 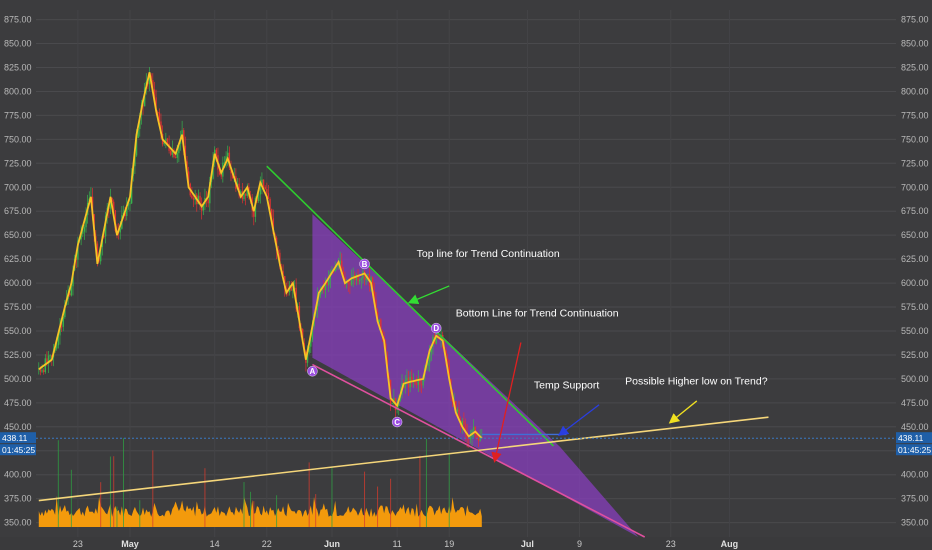 I want to click on time-tick-label: Jun, so click(x=332, y=544).